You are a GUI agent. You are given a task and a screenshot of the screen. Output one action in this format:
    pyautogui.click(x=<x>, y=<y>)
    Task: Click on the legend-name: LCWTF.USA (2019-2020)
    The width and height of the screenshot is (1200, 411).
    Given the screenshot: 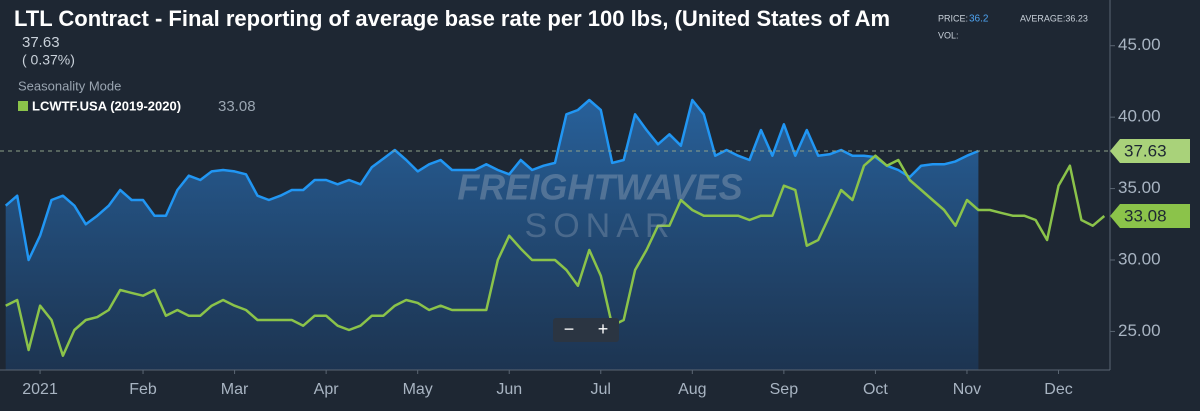 What is the action you would take?
    pyautogui.click(x=106, y=105)
    